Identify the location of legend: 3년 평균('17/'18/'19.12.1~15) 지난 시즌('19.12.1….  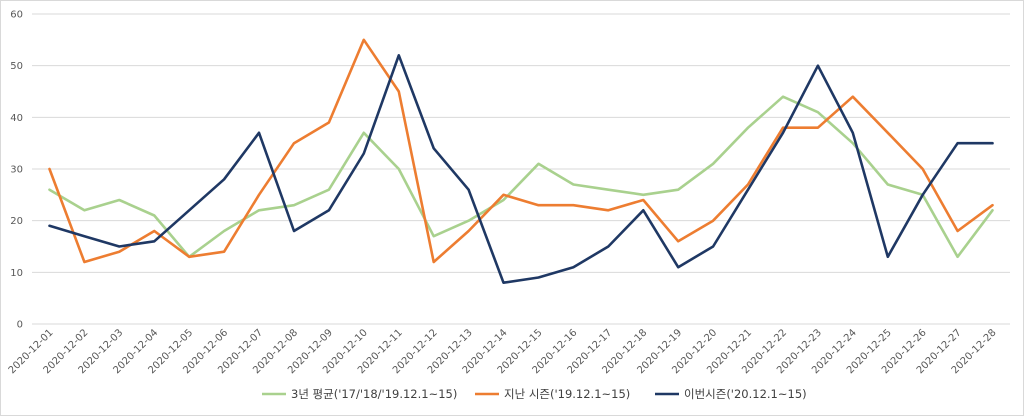
(534, 394).